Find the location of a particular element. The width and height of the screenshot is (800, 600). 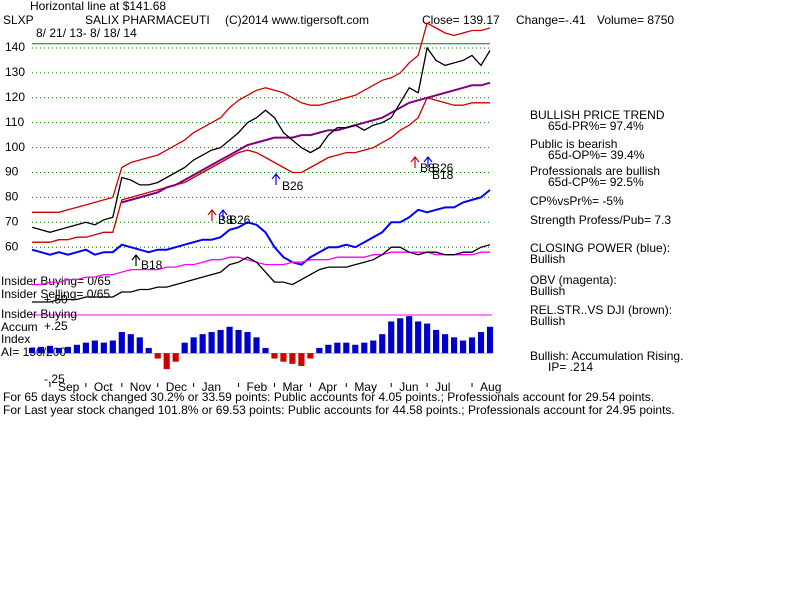

x-tick-label: May is located at coordinates (365, 387).